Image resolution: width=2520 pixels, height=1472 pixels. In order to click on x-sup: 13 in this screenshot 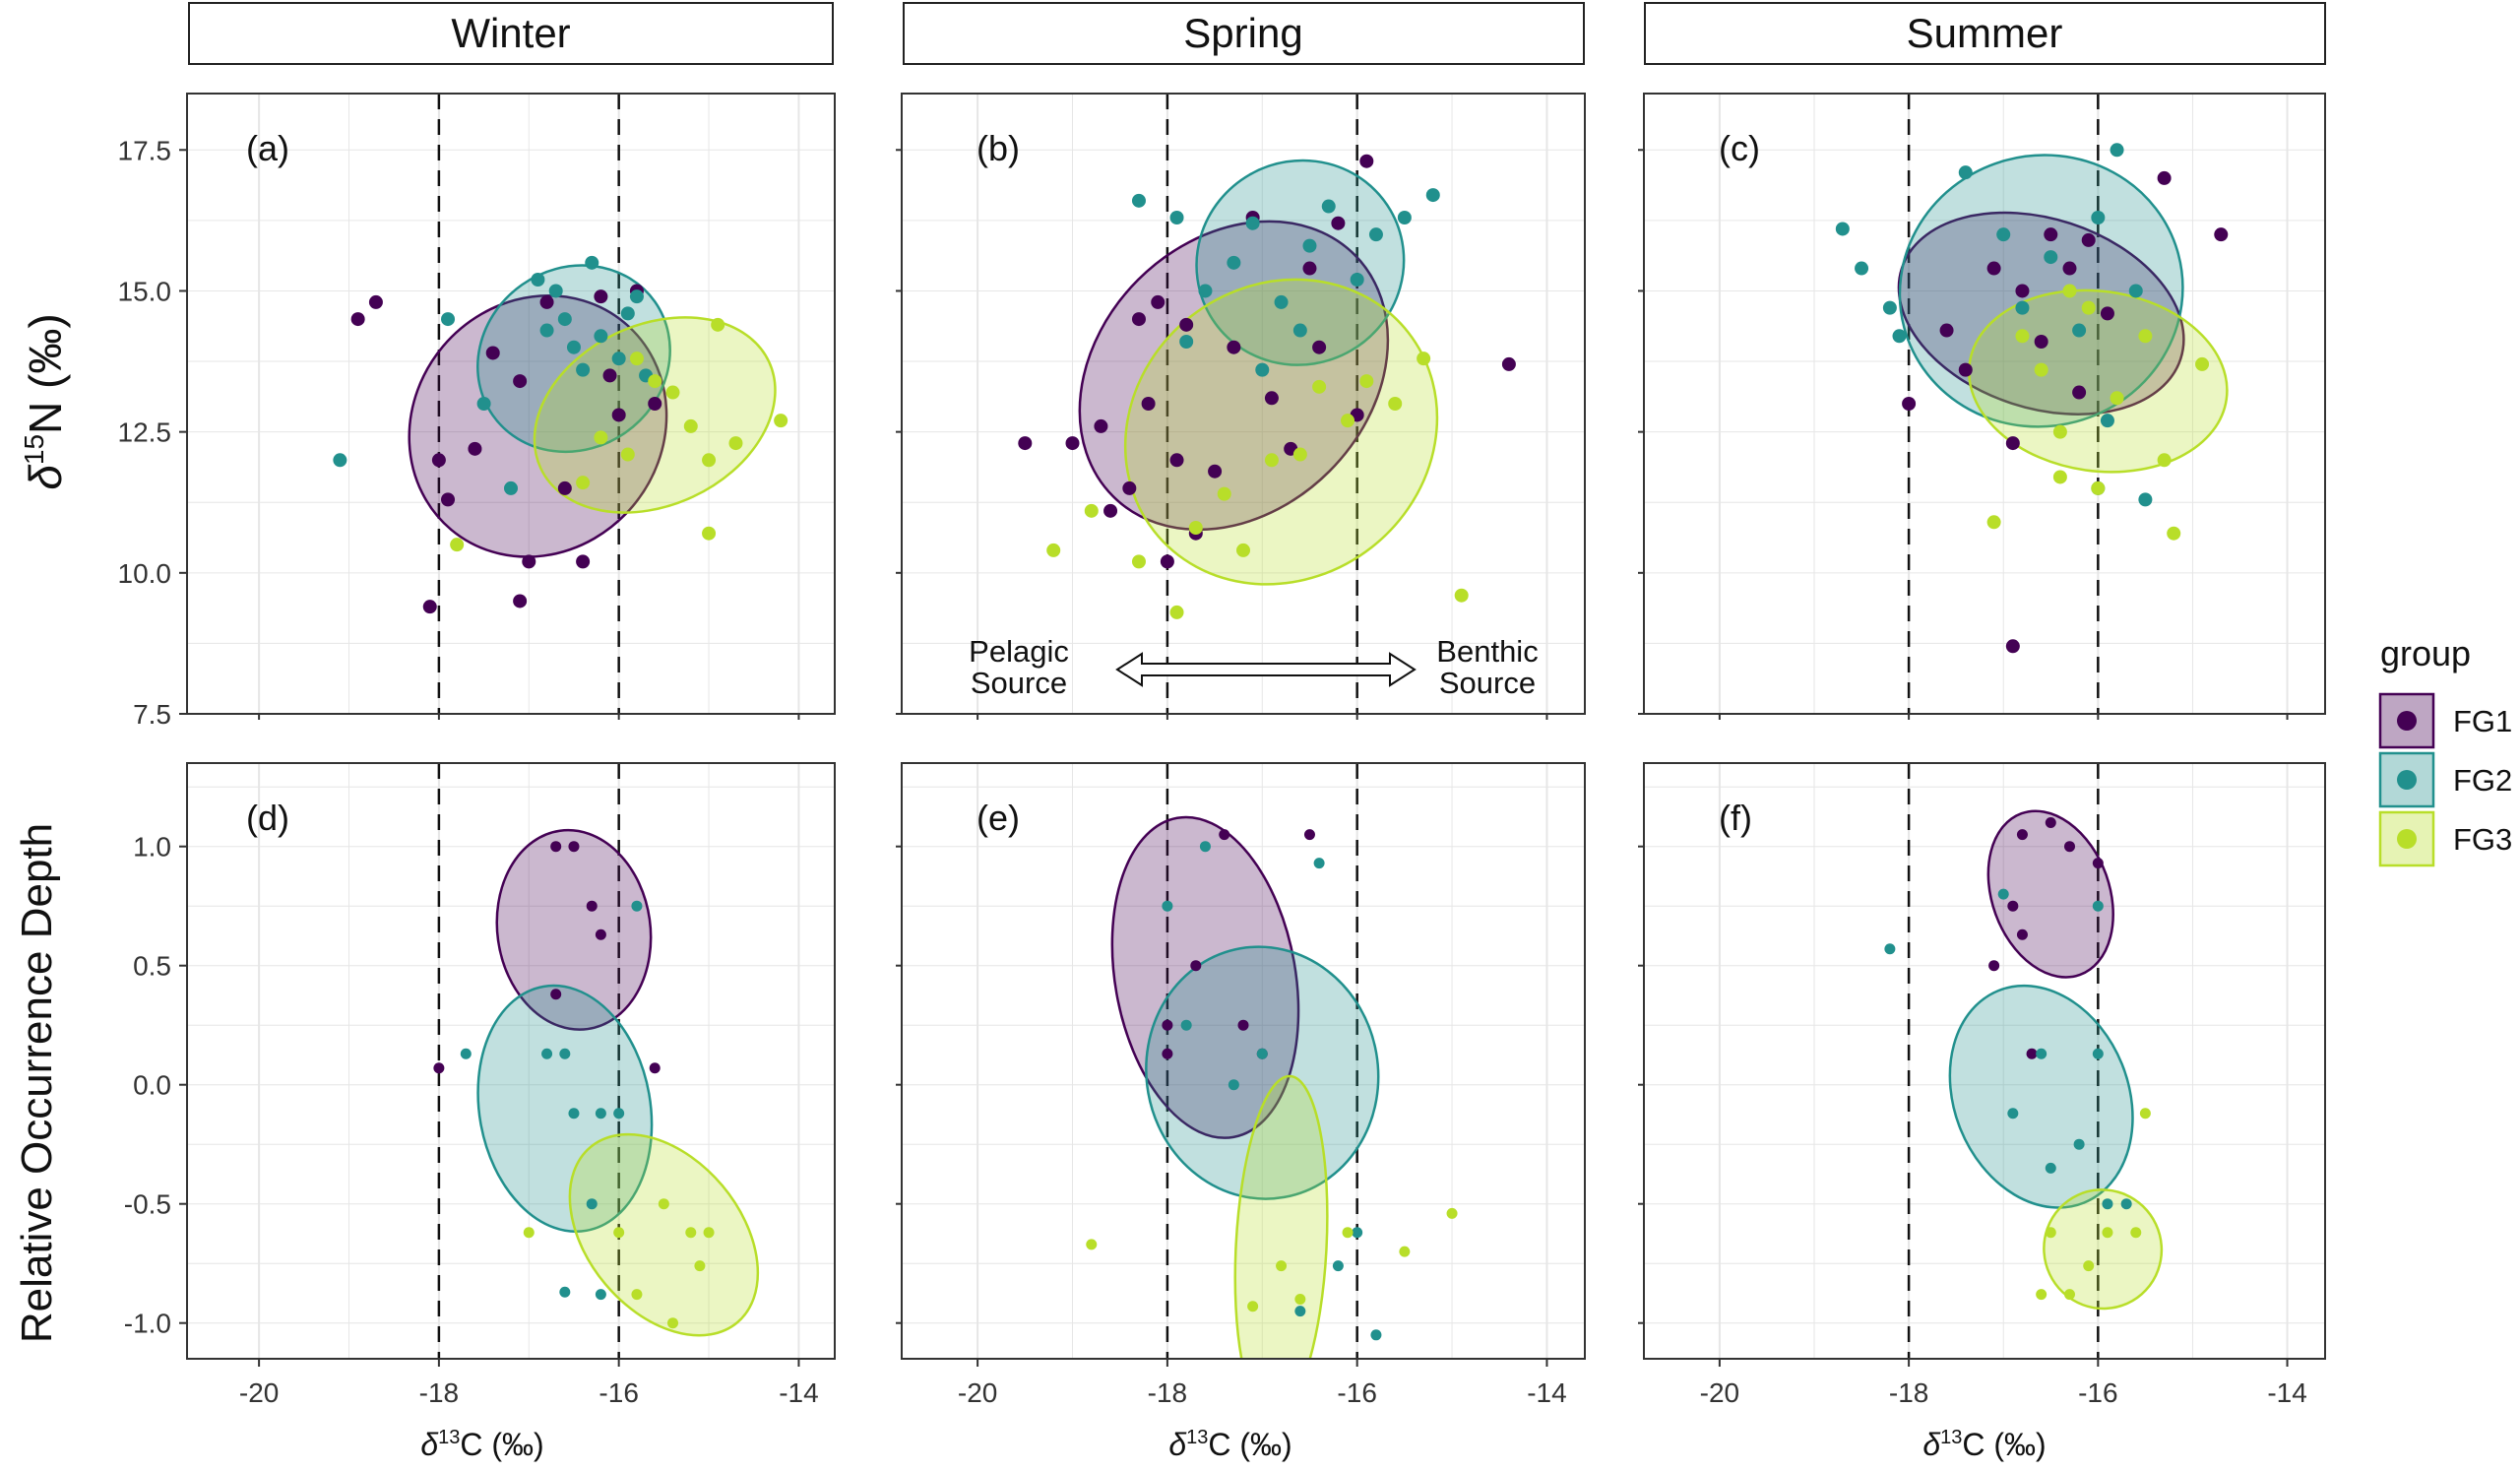, I will do `click(449, 1437)`.